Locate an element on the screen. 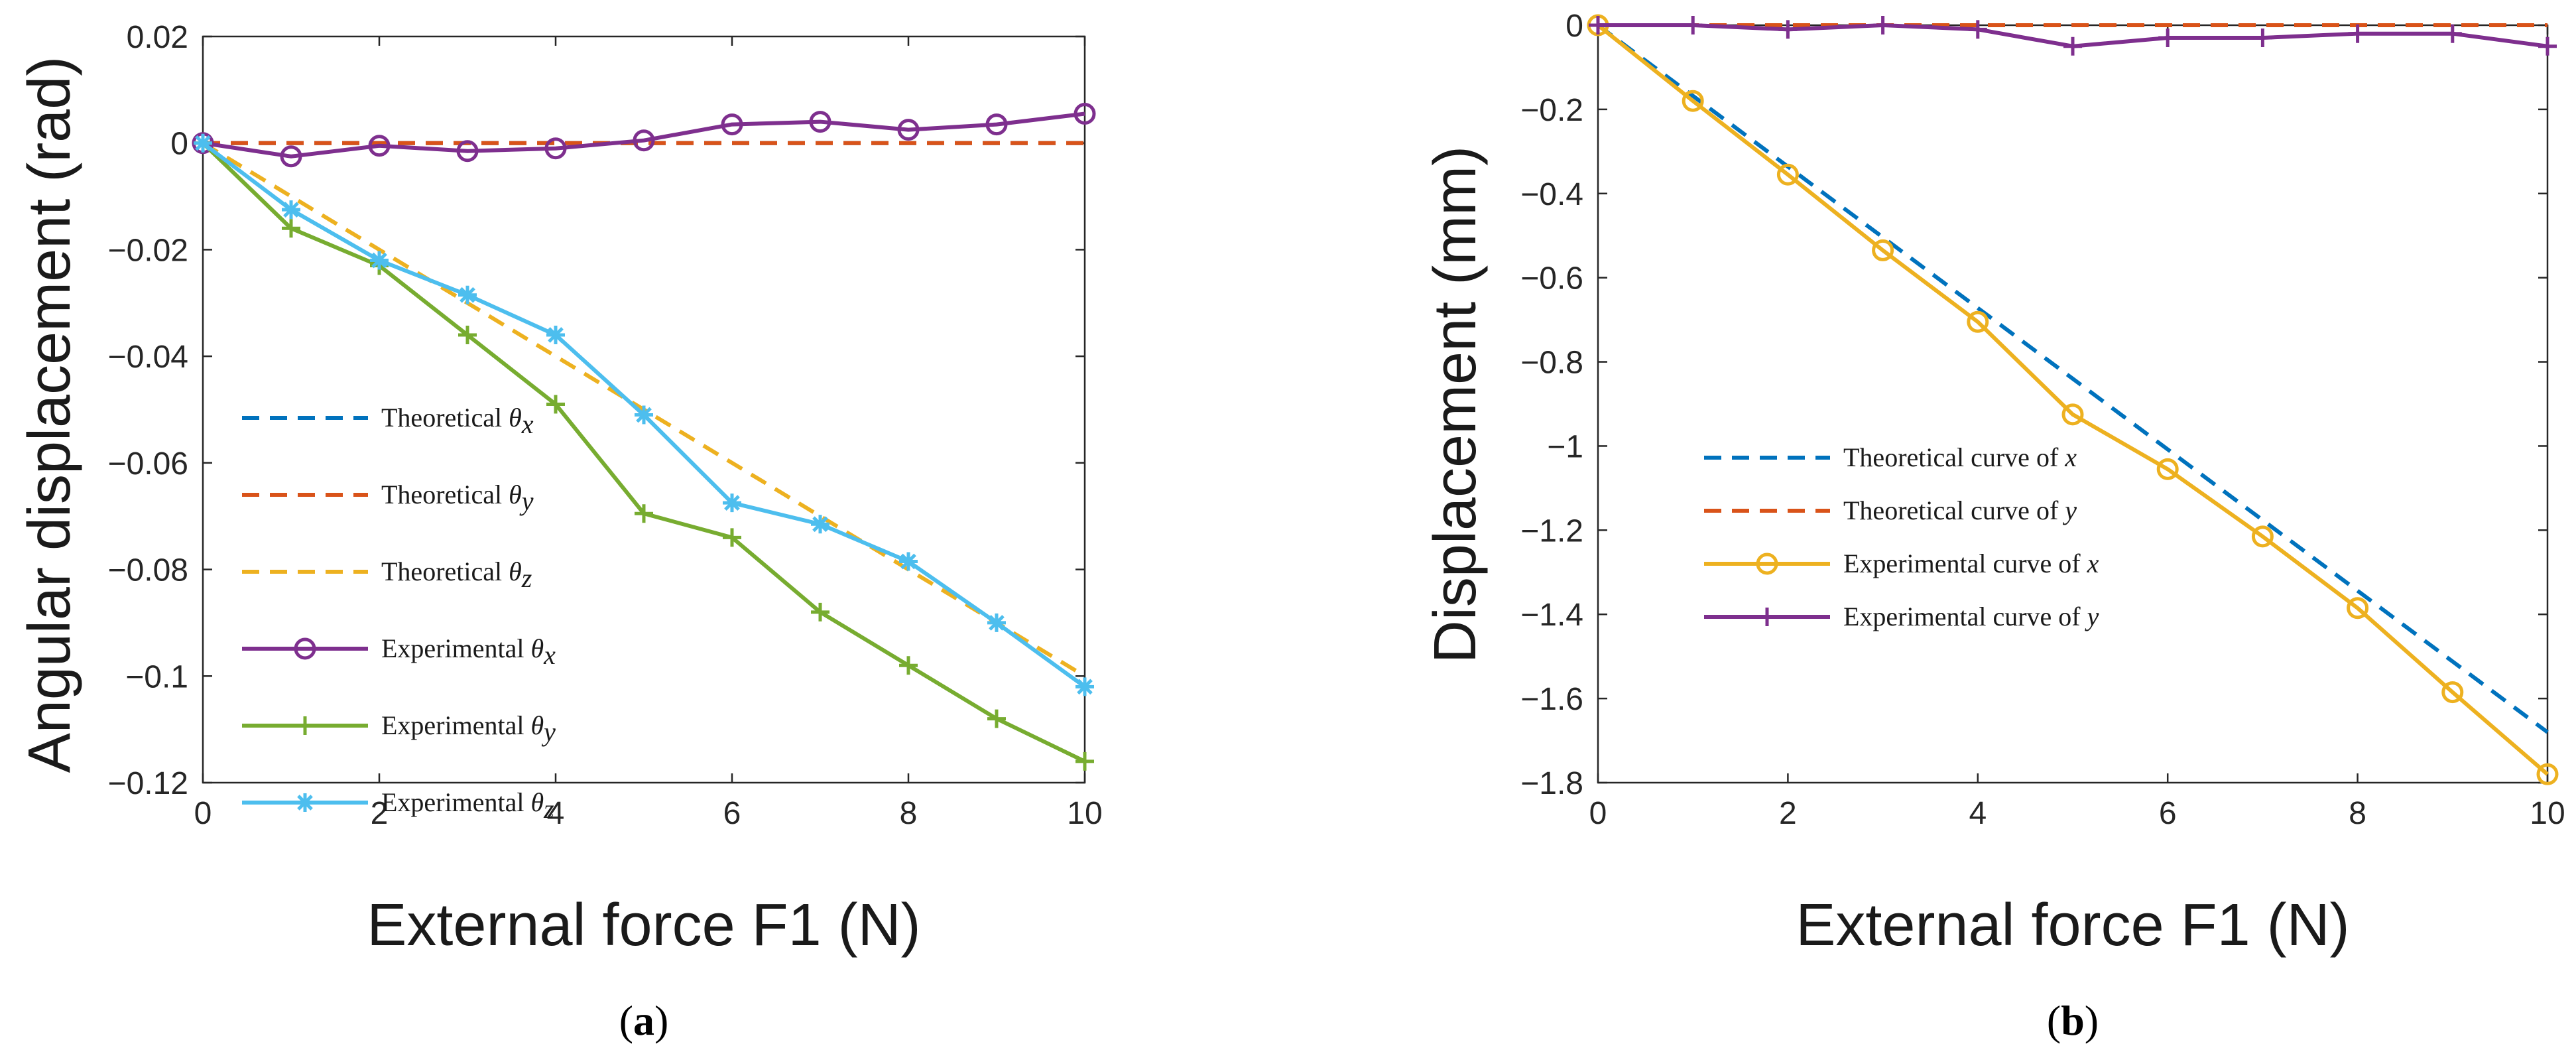  legend-entry: Theoretical curve of y is located at coordinates (1890, 510).